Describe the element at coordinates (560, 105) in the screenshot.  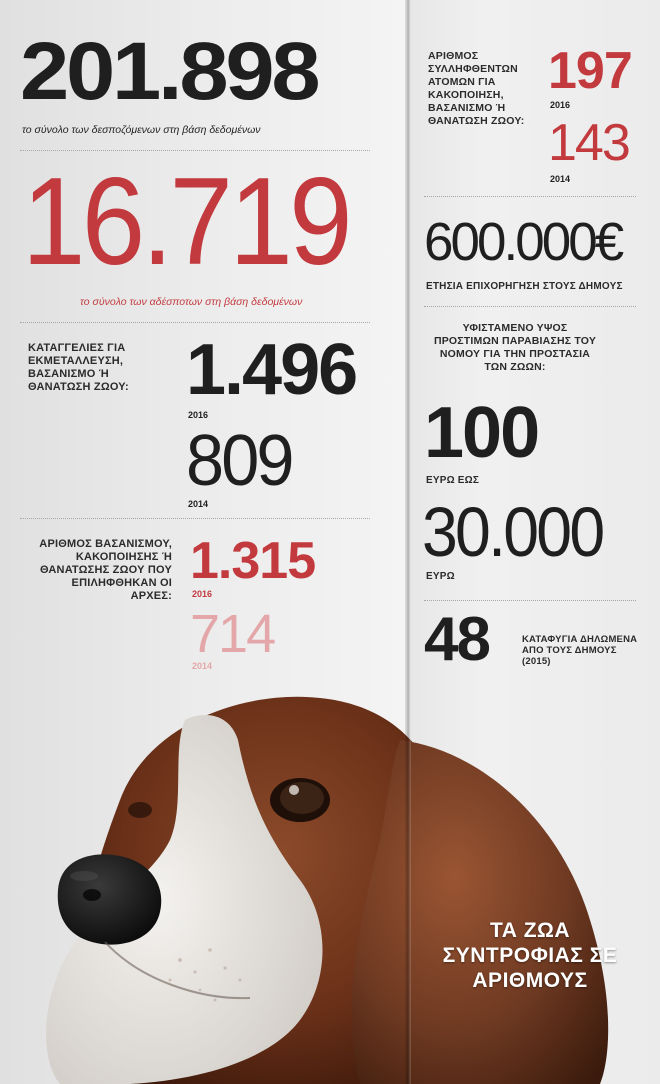
I see `arrested-2016-year: 2016` at that location.